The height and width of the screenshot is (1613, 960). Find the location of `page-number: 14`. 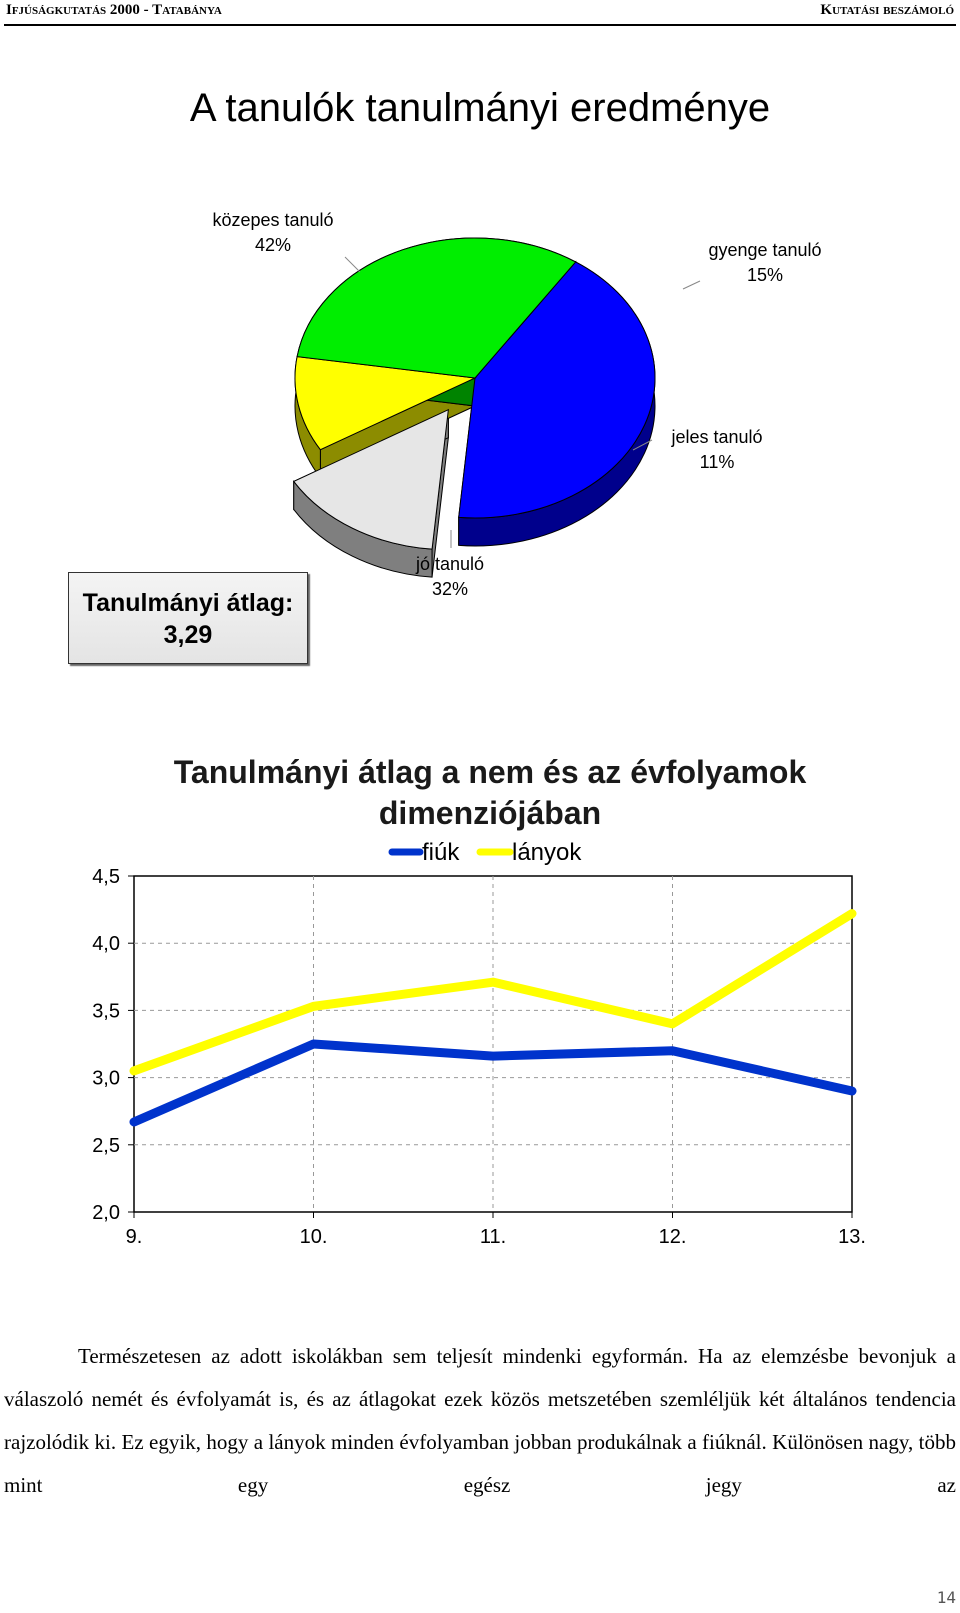

page-number: 14 is located at coordinates (946, 1597).